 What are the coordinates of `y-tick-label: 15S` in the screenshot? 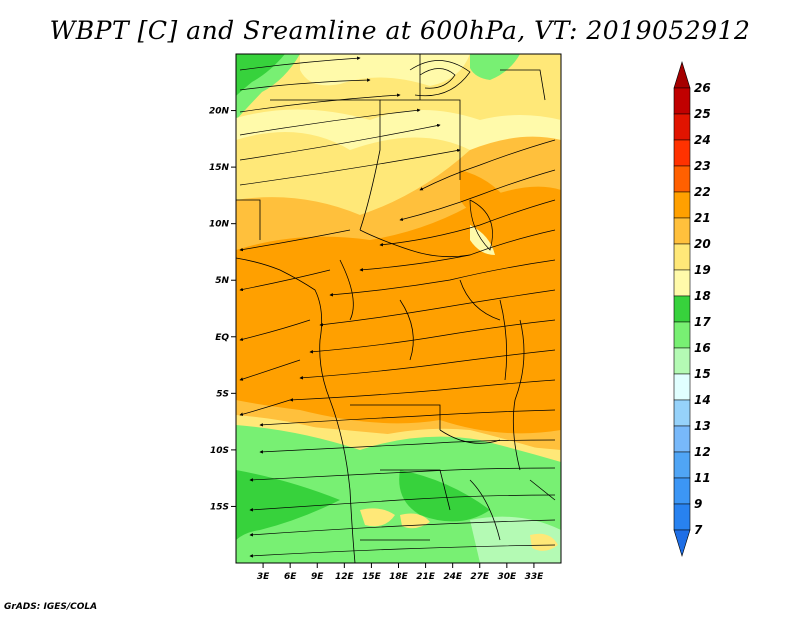 It's located at (219, 507).